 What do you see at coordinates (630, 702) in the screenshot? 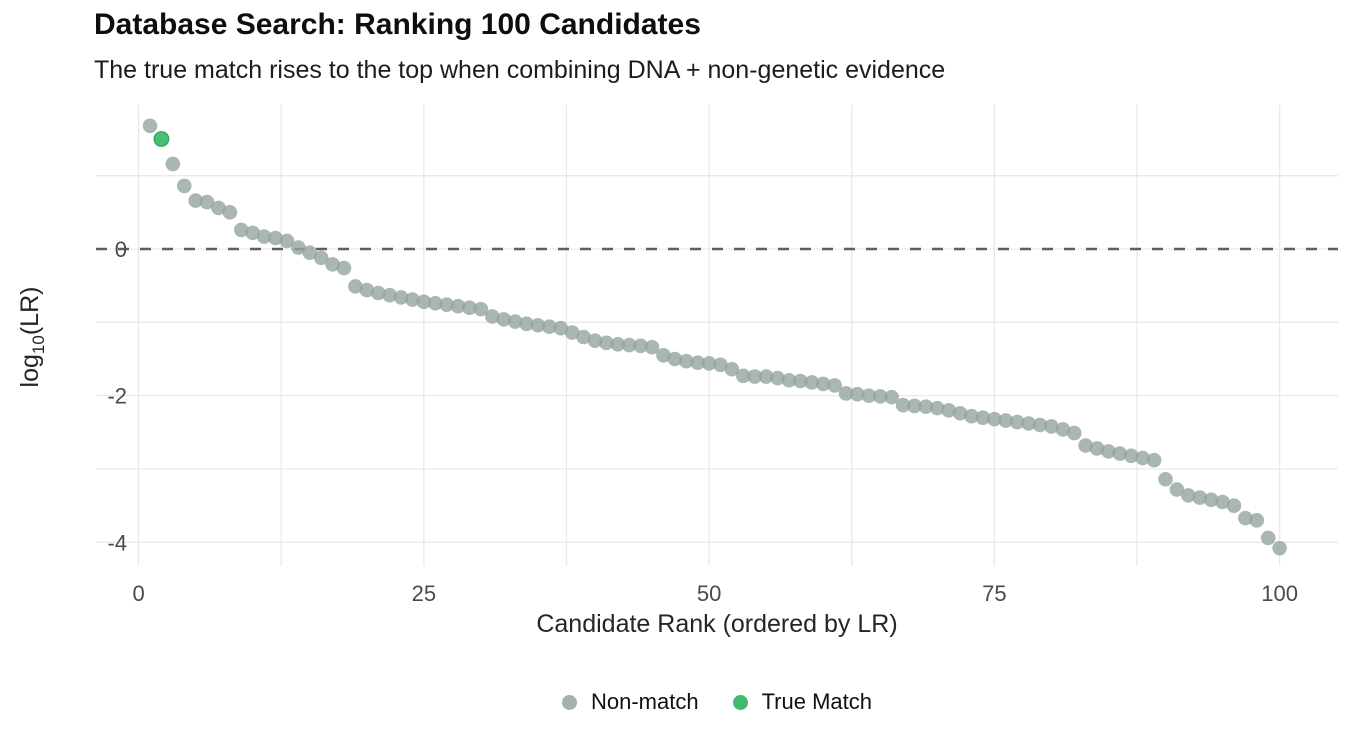
I see `legend-item-non-match: Non-match` at bounding box center [630, 702].